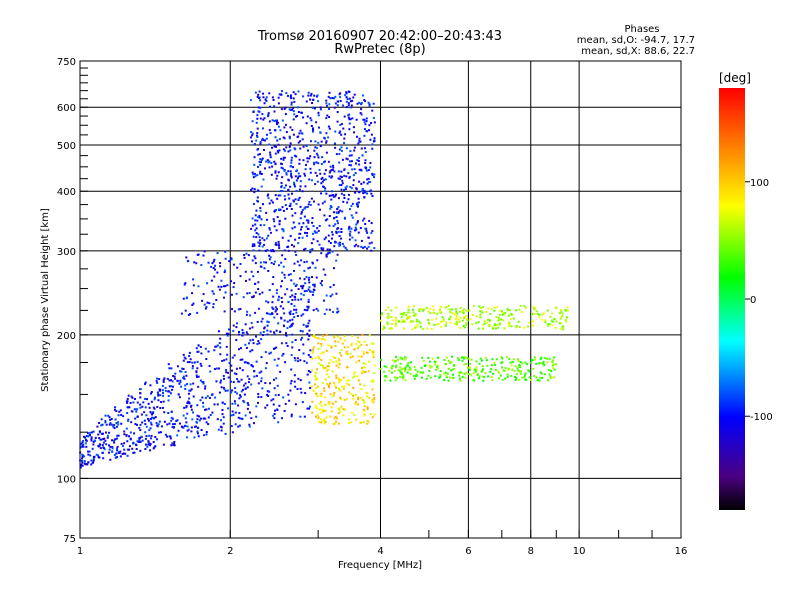  Describe the element at coordinates (735, 78) in the screenshot. I see `colorbar-label: [deg]` at that location.